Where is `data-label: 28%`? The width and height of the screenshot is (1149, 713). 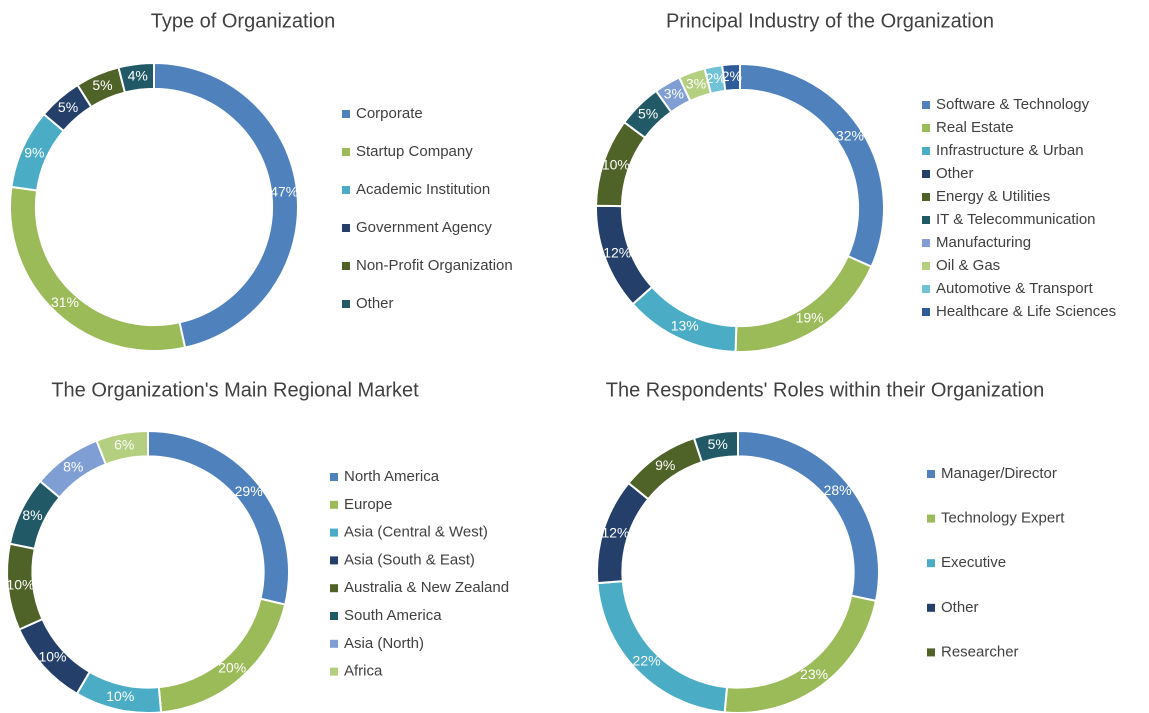
data-label: 28% is located at coordinates (838, 490).